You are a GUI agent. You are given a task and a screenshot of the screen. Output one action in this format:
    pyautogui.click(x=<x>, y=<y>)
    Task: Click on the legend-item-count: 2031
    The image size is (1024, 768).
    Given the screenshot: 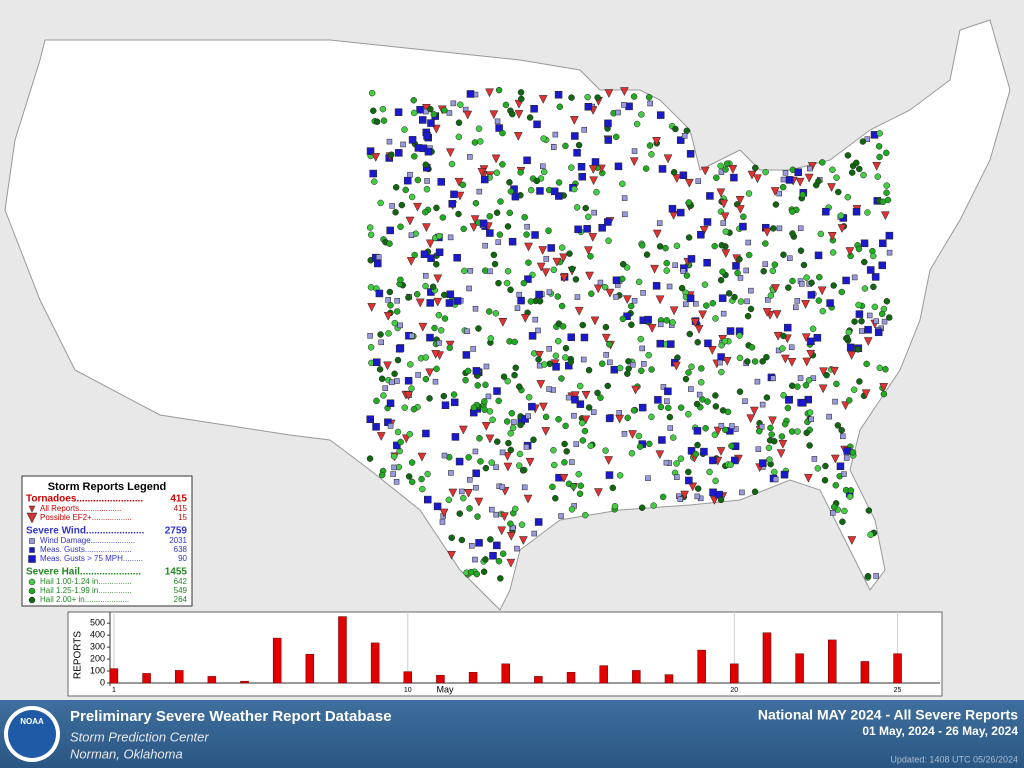 What is the action you would take?
    pyautogui.click(x=178, y=540)
    